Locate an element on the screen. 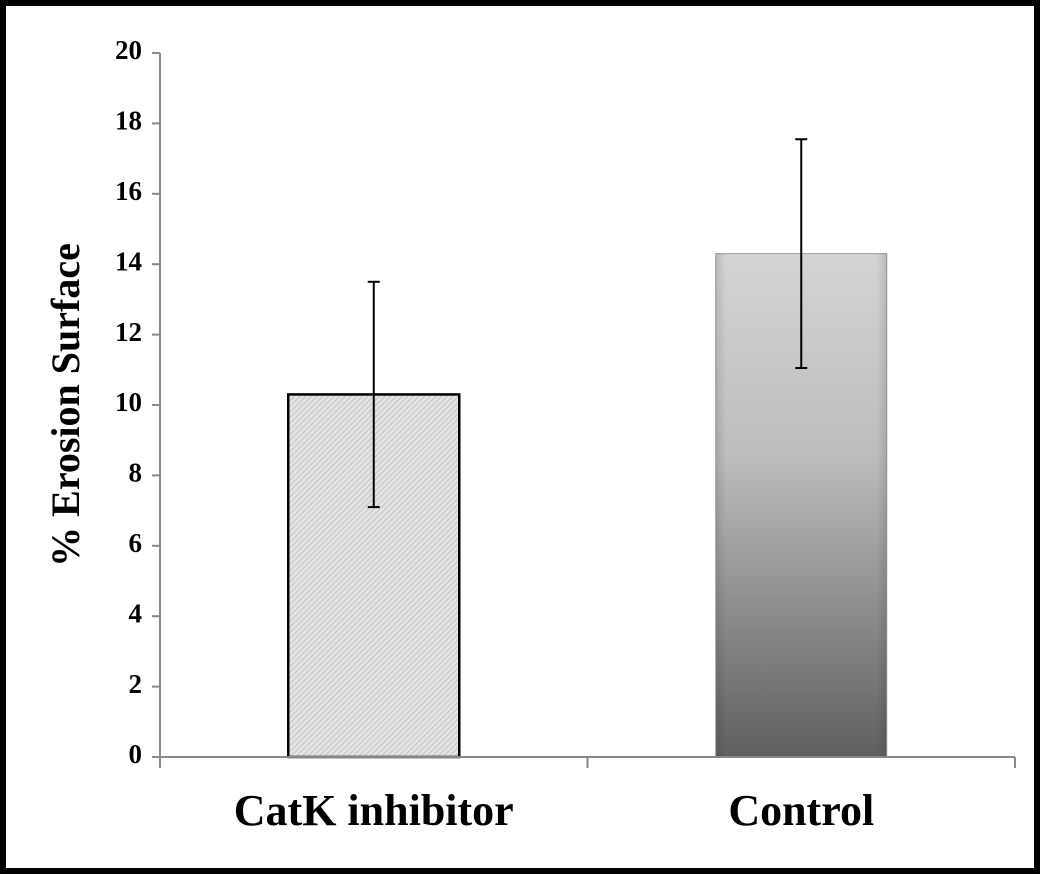  y-tick-label: 8 is located at coordinates (136, 473).